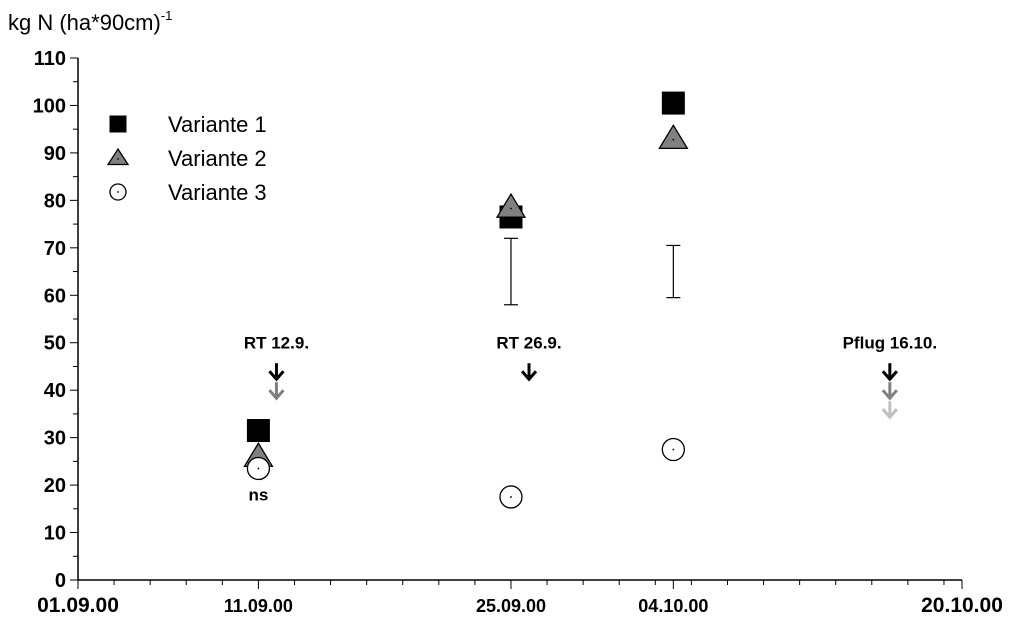 The width and height of the screenshot is (1016, 625). Describe the element at coordinates (258, 495) in the screenshot. I see `annotation-label: ns` at that location.